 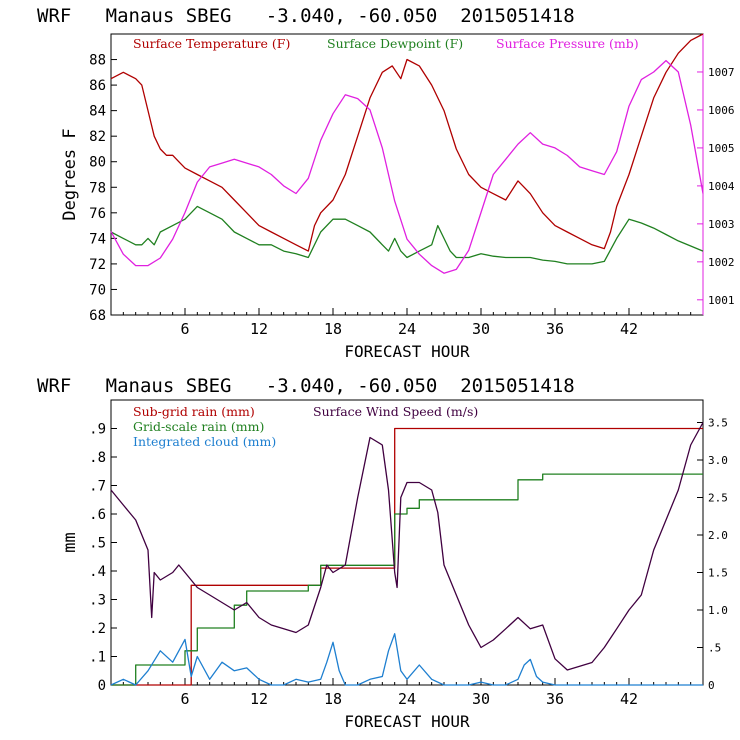 What do you see at coordinates (97, 515) in the screenshot?
I see `y-tick-label: .6` at bounding box center [97, 515].